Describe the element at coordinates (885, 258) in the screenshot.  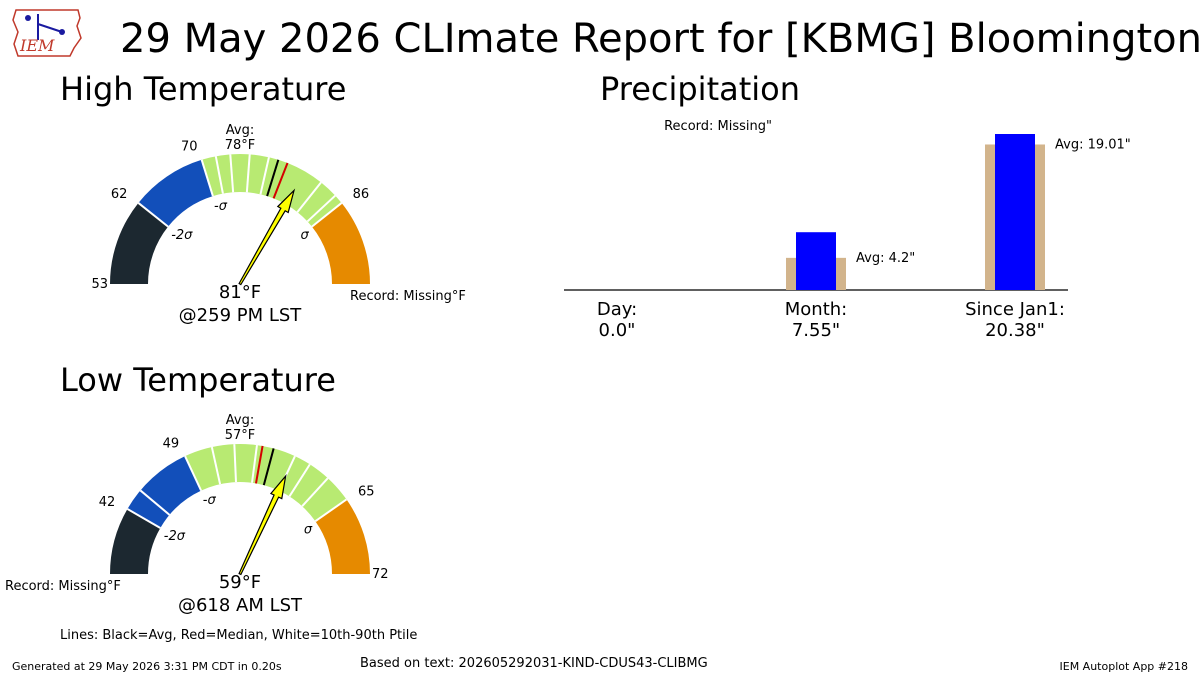
I see `month-avg-annotation: Avg: 4.2"` at that location.